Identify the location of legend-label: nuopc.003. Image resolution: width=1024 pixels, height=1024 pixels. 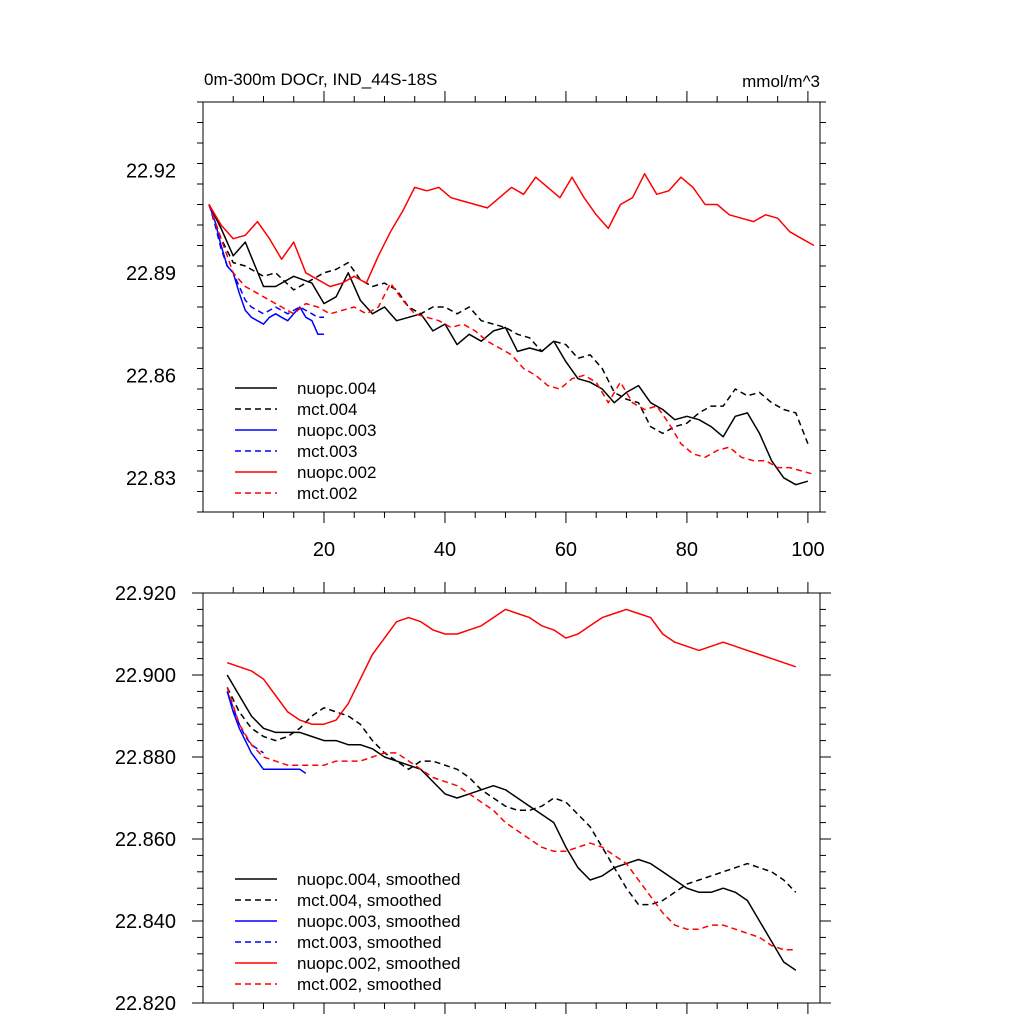
(336, 430).